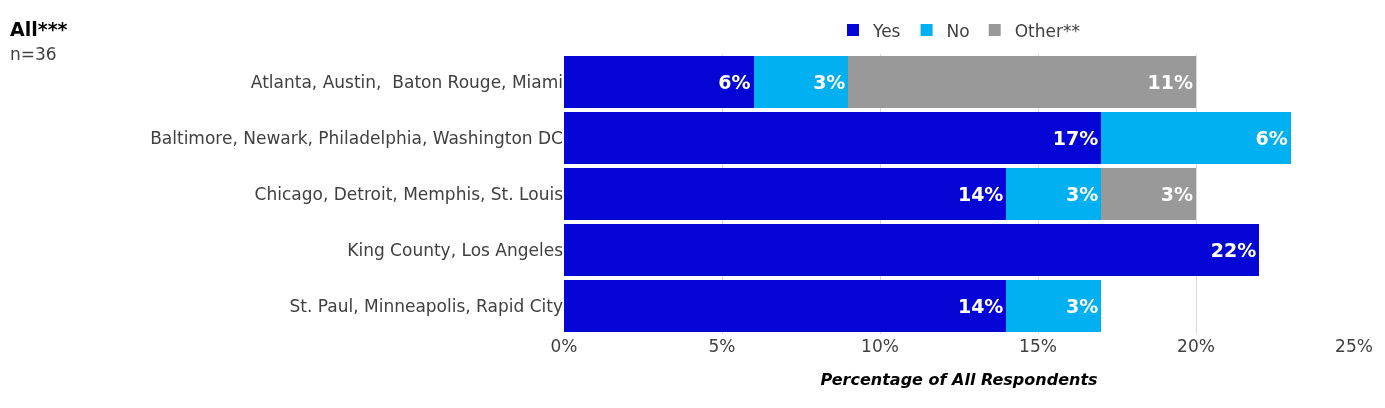 Image resolution: width=1385 pixels, height=408 pixels. I want to click on x-axis-title: Percentage of All Respondents, so click(959, 379).